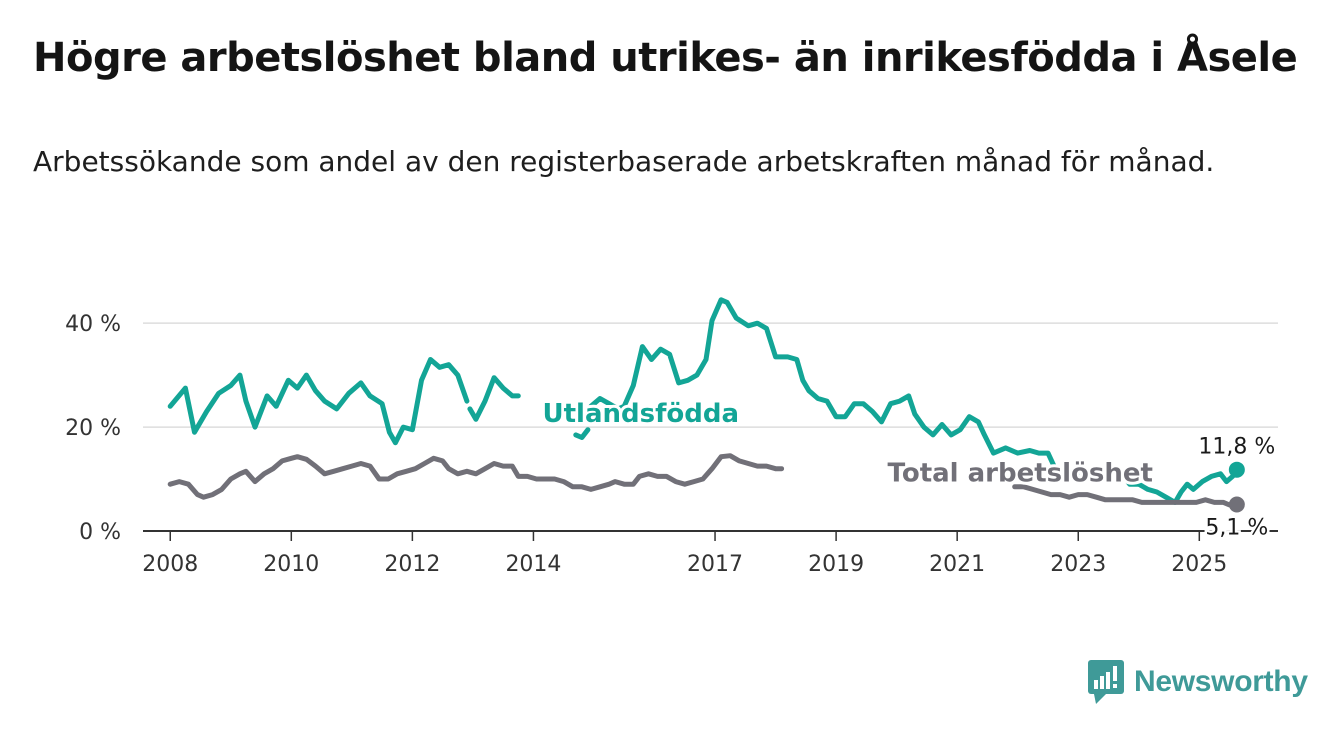 The image size is (1340, 734). Describe the element at coordinates (1078, 564) in the screenshot. I see `x-tick-label: 2023` at that location.